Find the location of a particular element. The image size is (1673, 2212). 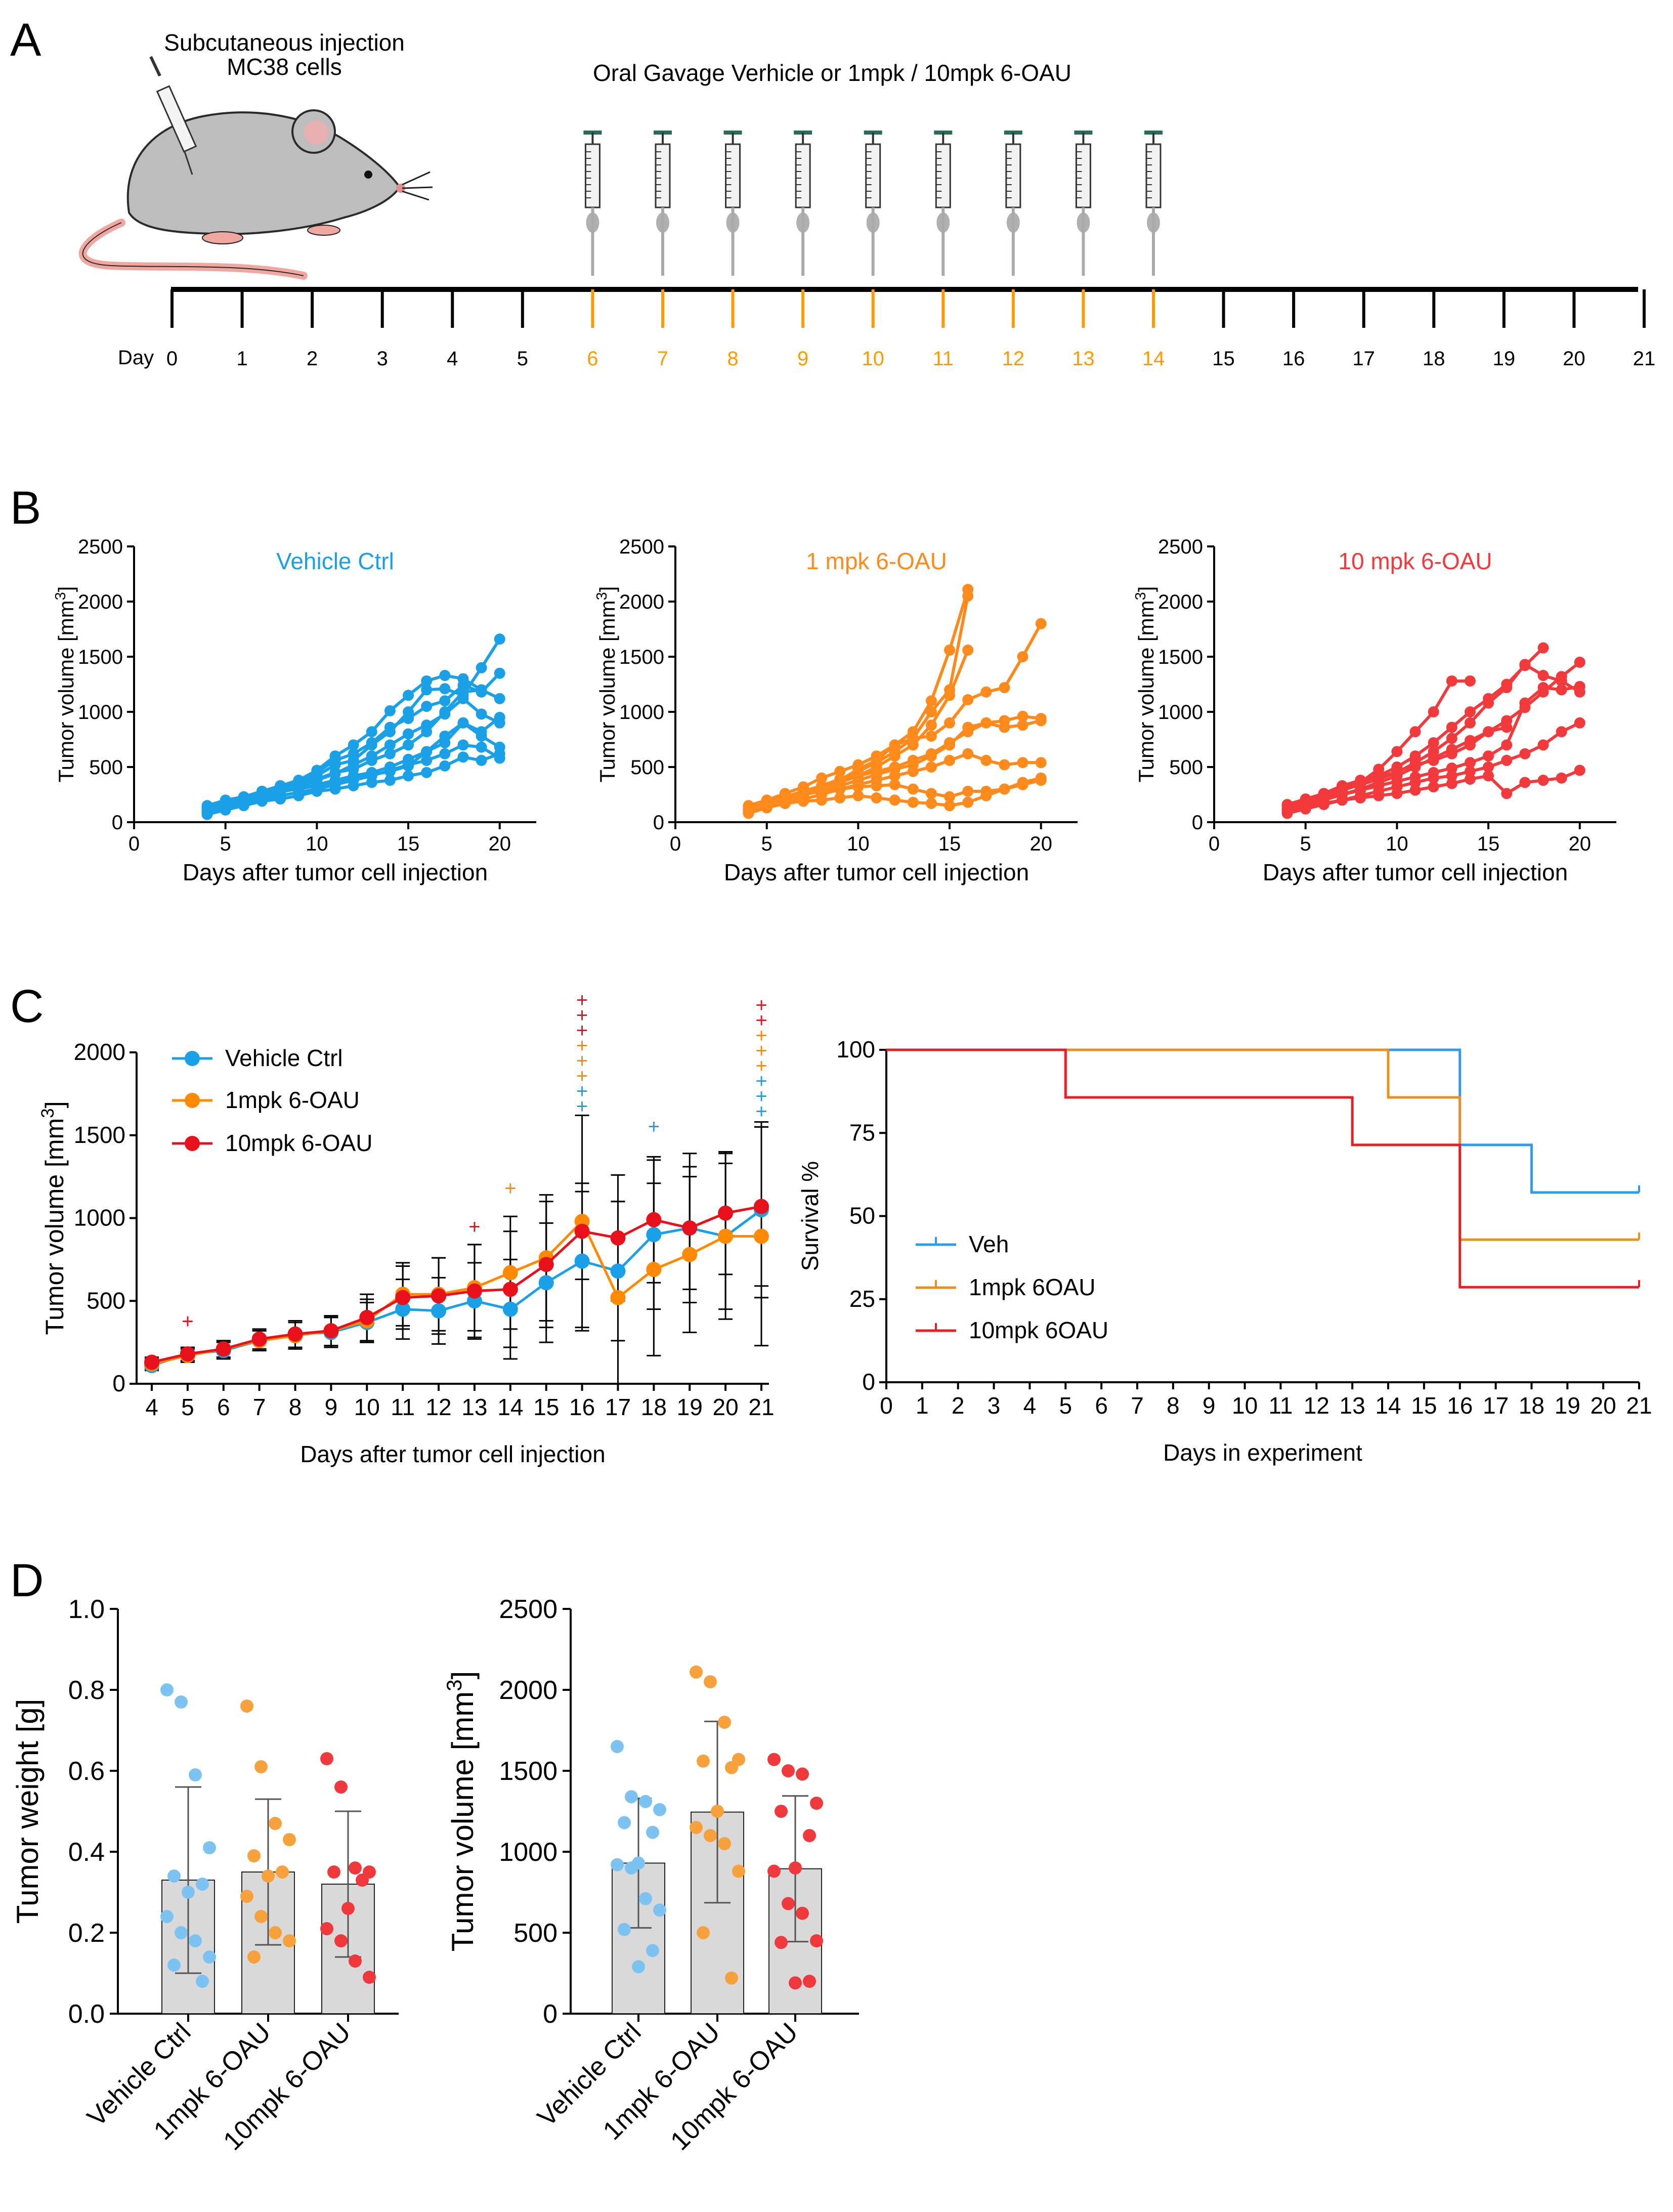

y-axis-title-close: ] is located at coordinates (1146, 589).